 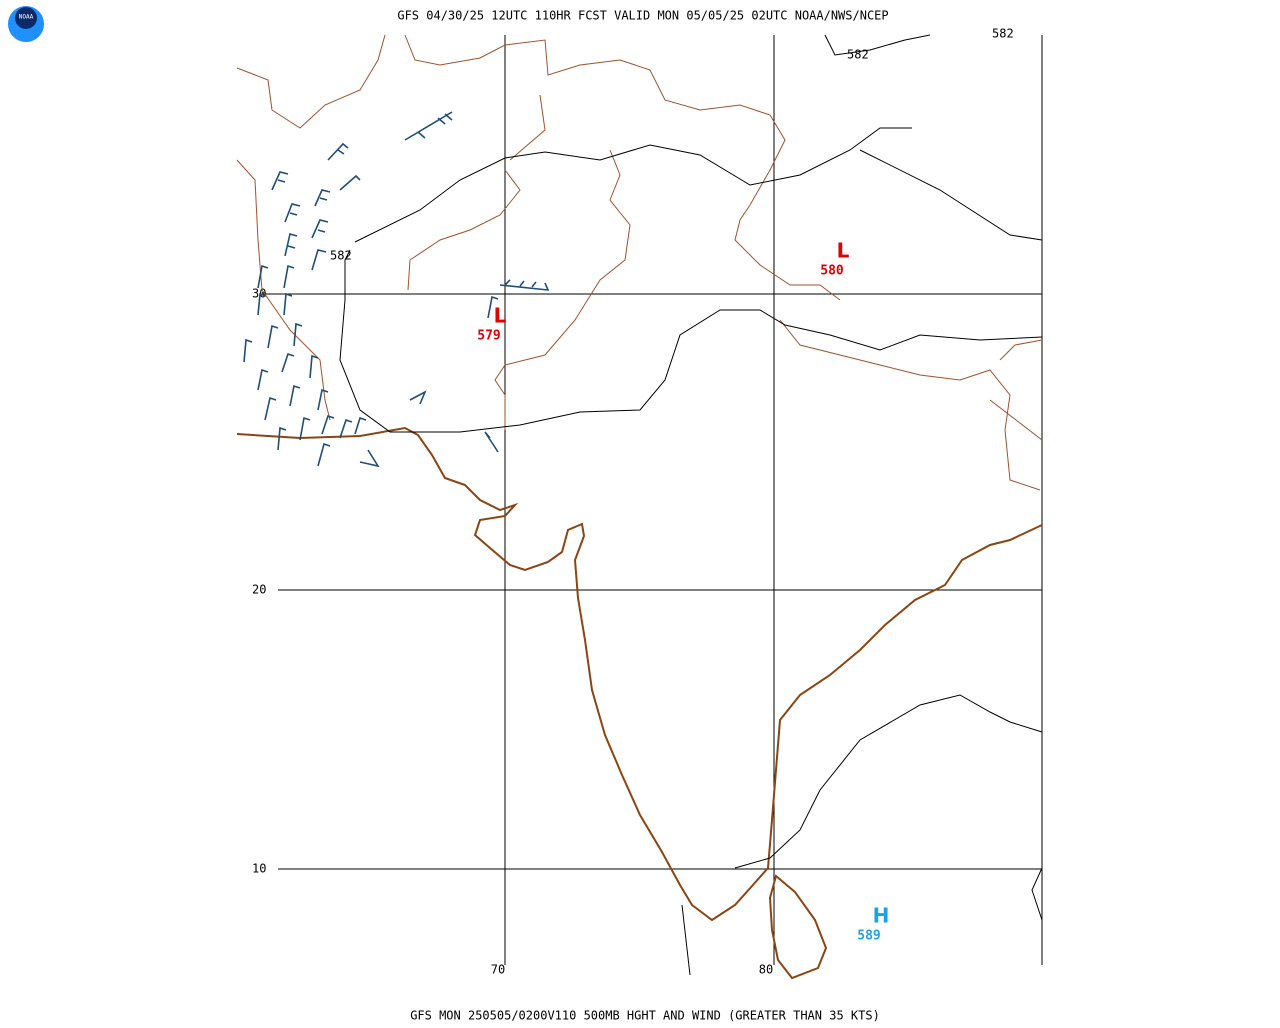 What do you see at coordinates (396, 289) in the screenshot?
I see `wind-barbs` at bounding box center [396, 289].